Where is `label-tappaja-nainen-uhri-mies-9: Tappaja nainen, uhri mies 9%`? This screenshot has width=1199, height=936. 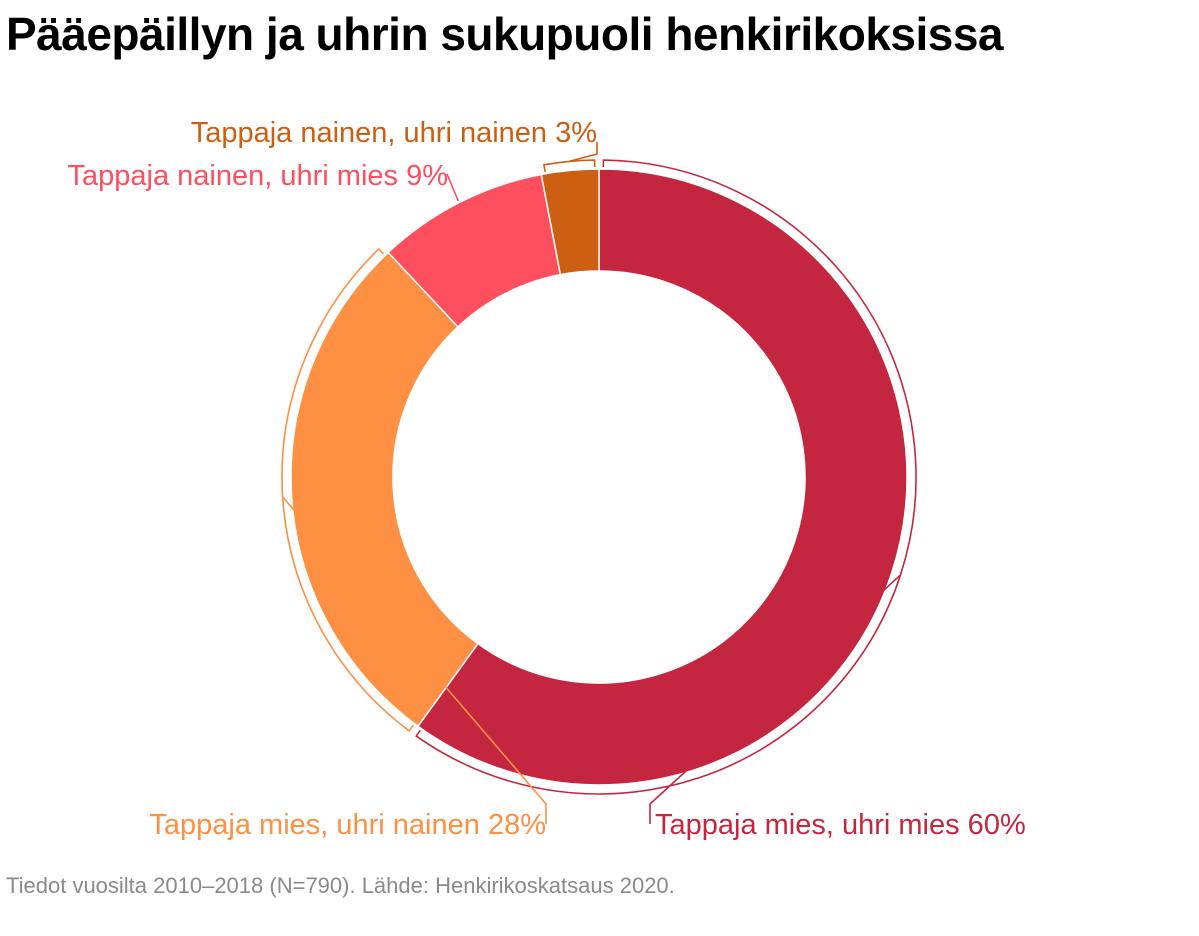 label-tappaja-nainen-uhri-mies-9: Tappaja nainen, uhri mies 9% is located at coordinates (258, 176).